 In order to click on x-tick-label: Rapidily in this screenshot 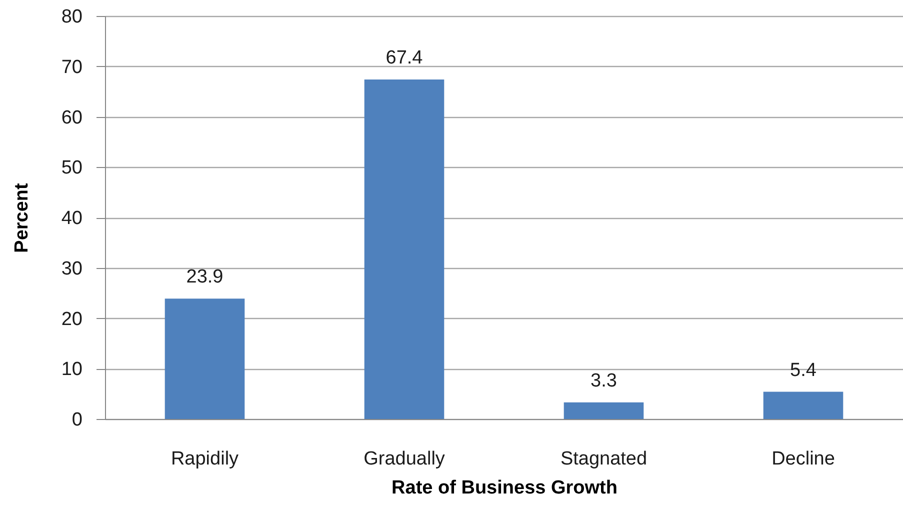, I will do `click(205, 459)`.